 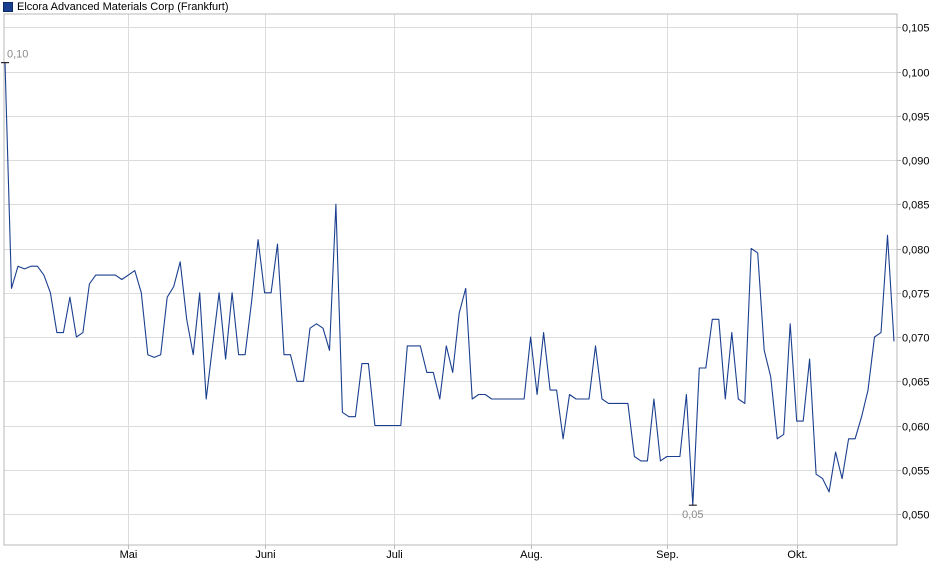 What do you see at coordinates (916, 428) in the screenshot?
I see `y-tick-label: 0,060` at bounding box center [916, 428].